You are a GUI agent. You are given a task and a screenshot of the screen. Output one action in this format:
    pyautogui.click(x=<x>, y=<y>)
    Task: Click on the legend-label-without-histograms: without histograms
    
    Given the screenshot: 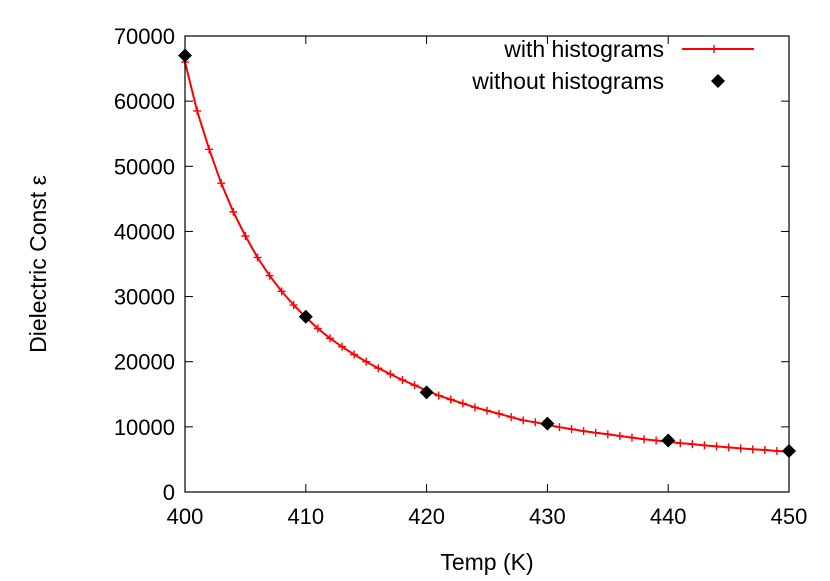 What is the action you would take?
    pyautogui.click(x=567, y=81)
    